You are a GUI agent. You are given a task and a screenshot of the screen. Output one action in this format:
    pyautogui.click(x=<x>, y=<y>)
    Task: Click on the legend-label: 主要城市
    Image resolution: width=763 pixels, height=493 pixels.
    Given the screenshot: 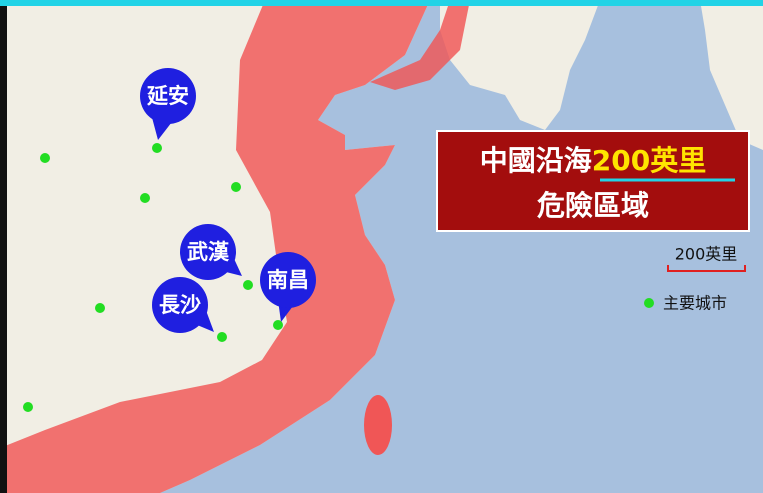 What is the action you would take?
    pyautogui.click(x=695, y=303)
    